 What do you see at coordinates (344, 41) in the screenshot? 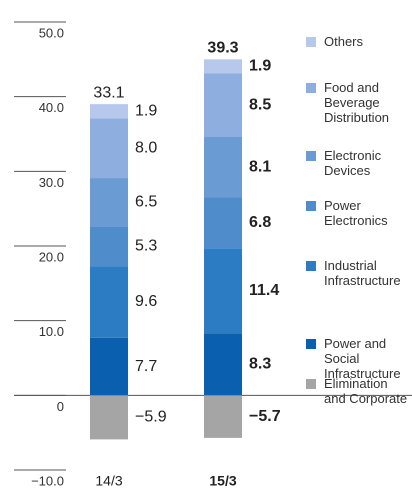
I see `legend-label: Others` at bounding box center [344, 41].